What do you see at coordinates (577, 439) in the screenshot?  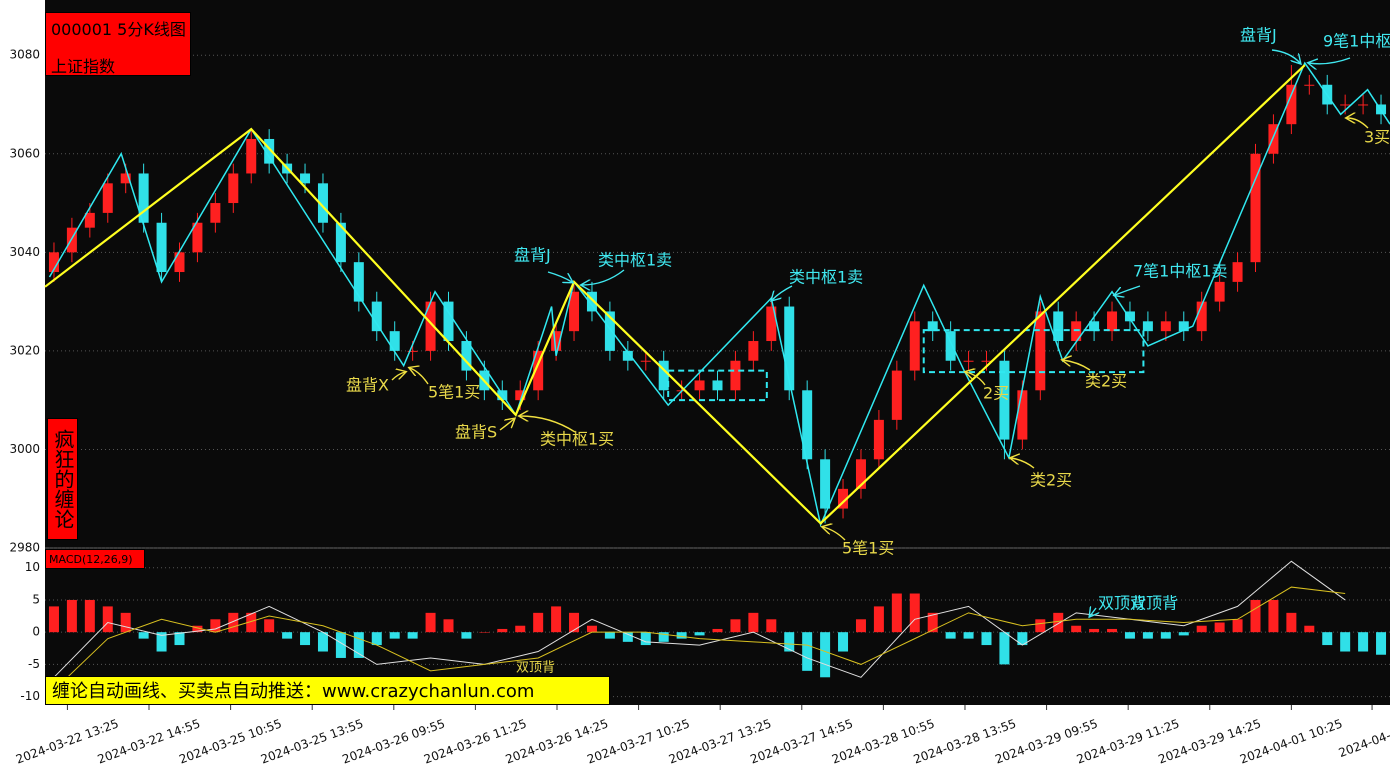 I see `annotation: 类中枢1买` at bounding box center [577, 439].